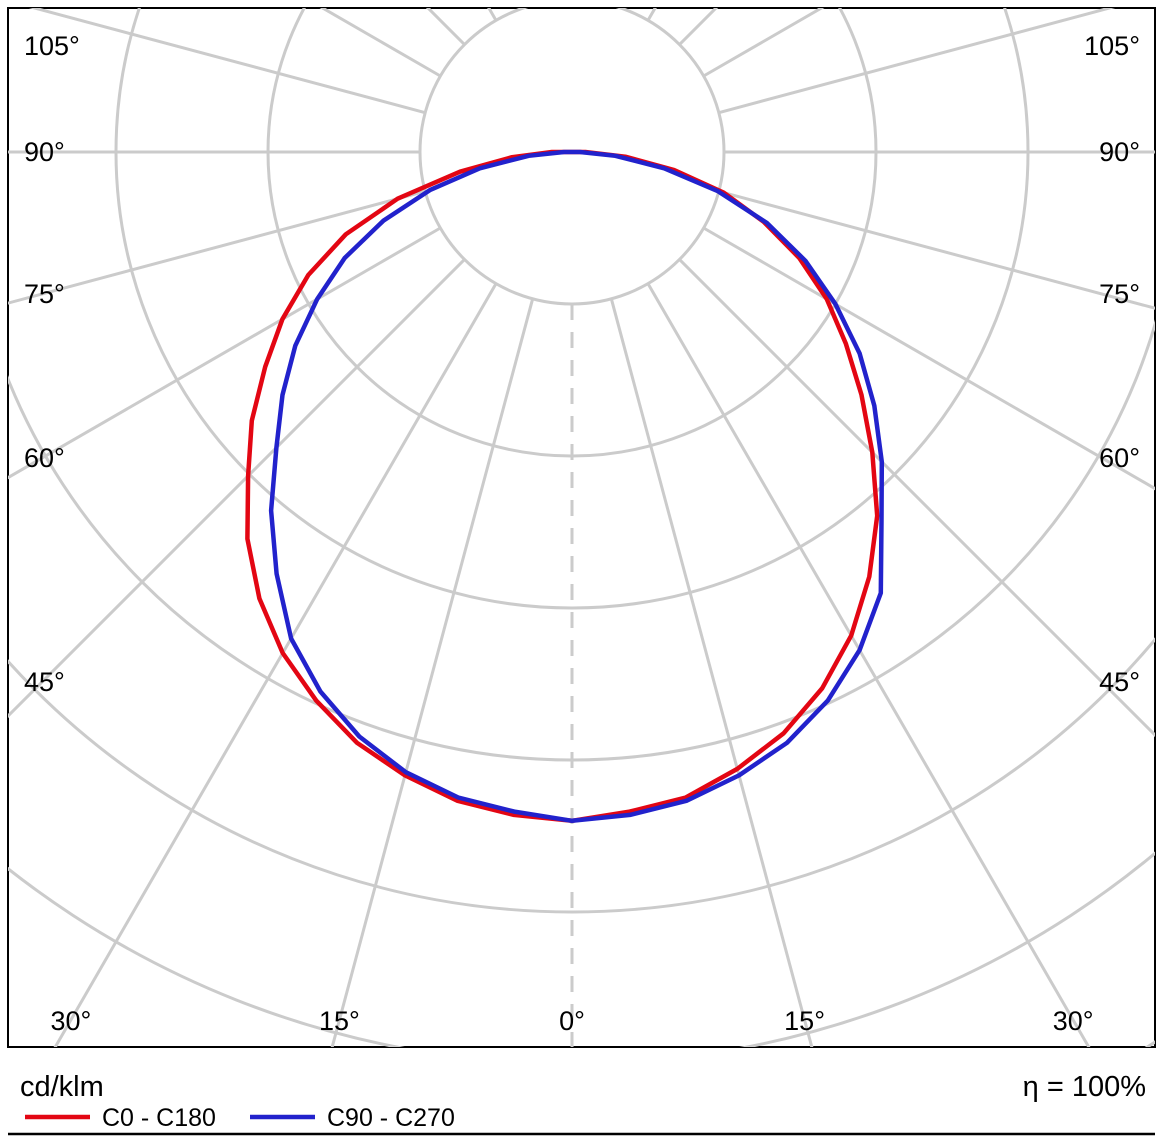  I want to click on legend: cd/klm η = 100% C0 - C180 C90 - C270, so click(581, 1103).